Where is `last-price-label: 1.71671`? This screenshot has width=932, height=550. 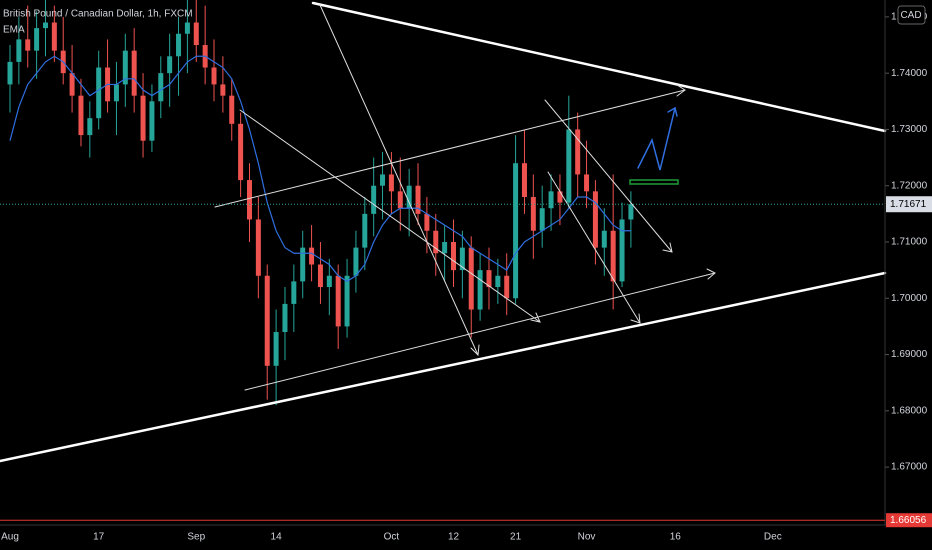 last-price-label: 1.71671 is located at coordinates (908, 204).